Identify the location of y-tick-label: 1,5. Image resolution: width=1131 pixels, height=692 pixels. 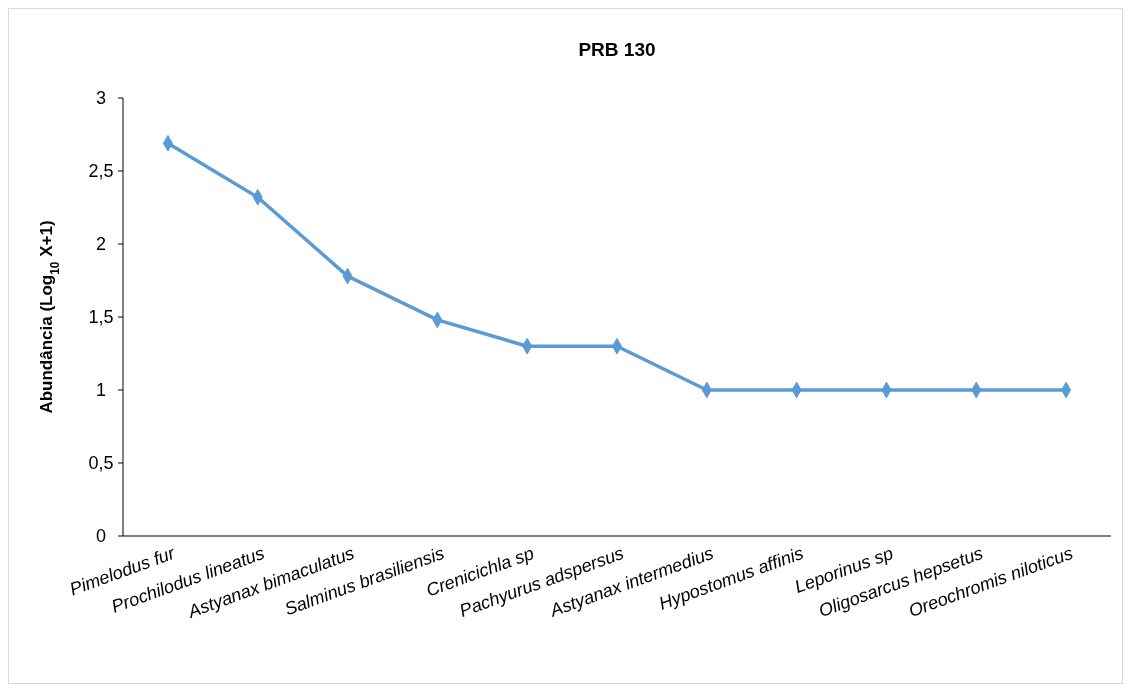
(101, 317).